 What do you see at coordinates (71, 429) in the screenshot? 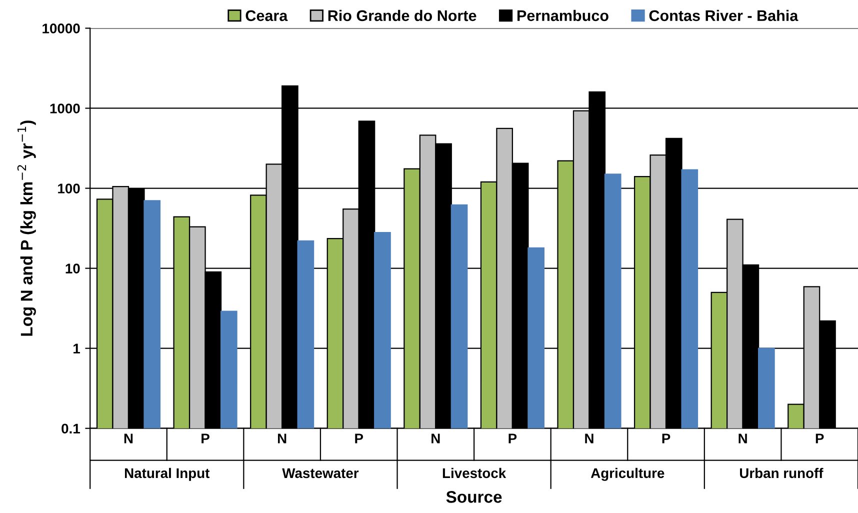
I see `y-tick-label: 0.1` at bounding box center [71, 429].